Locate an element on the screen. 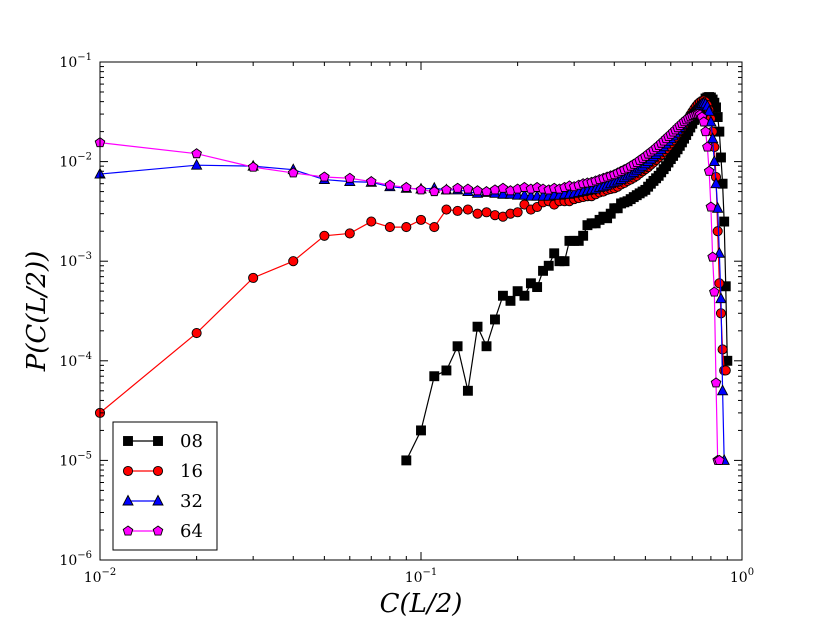 Image resolution: width=830 pixels, height=623 pixels. y-tick-label: 10⁻⁵ is located at coordinates (75, 459).